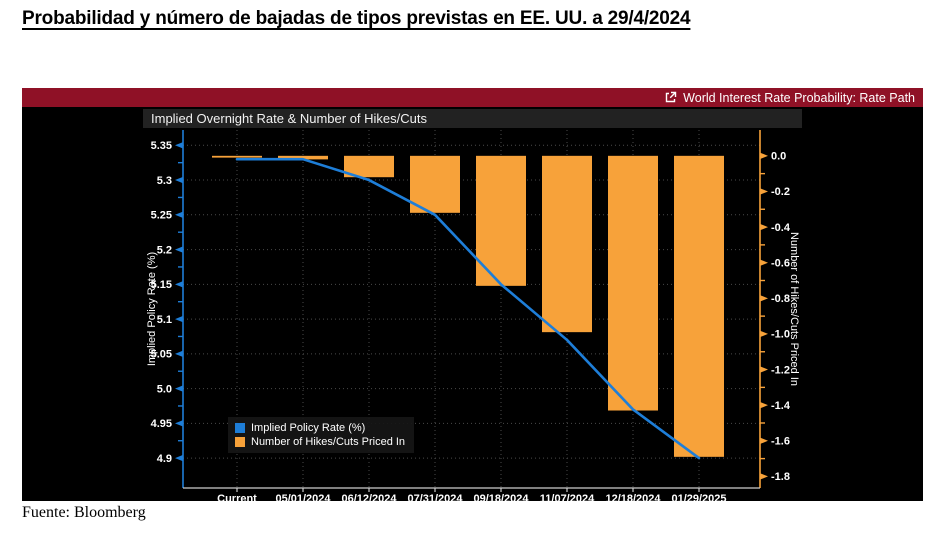 The height and width of the screenshot is (534, 939). I want to click on x-tick-label: 06/12/2024, so click(369, 497).